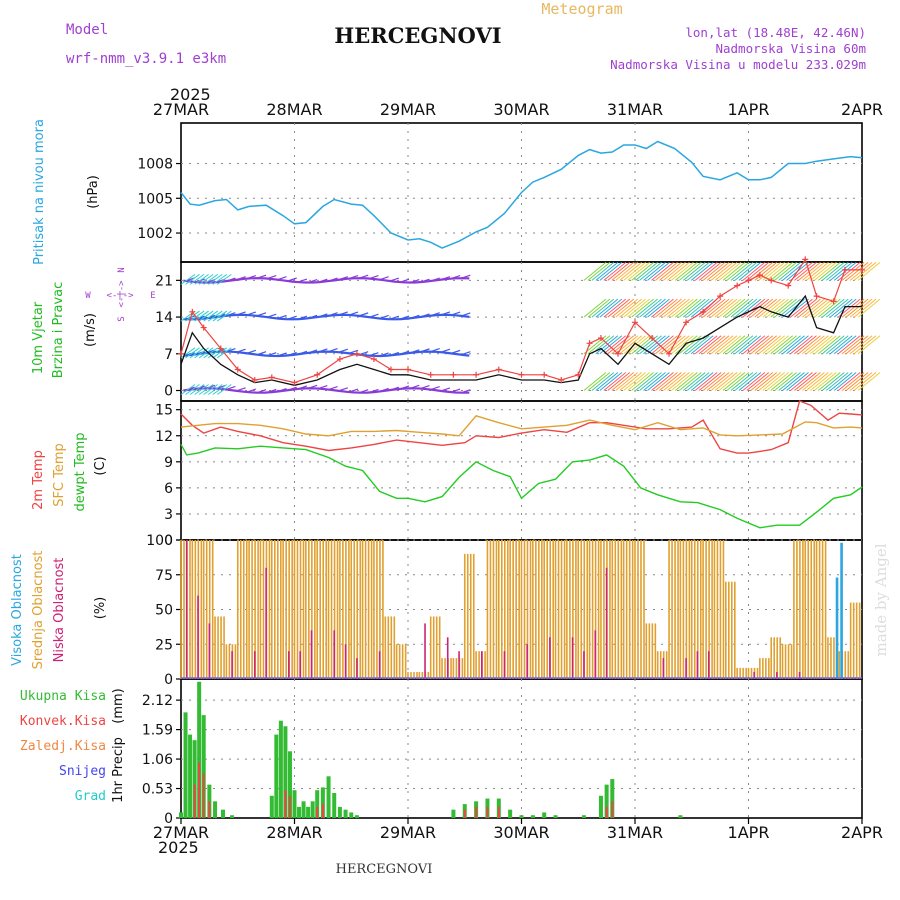 This screenshot has height=900, width=900. I want to click on date-label-bottom: 29MAR, so click(408, 832).